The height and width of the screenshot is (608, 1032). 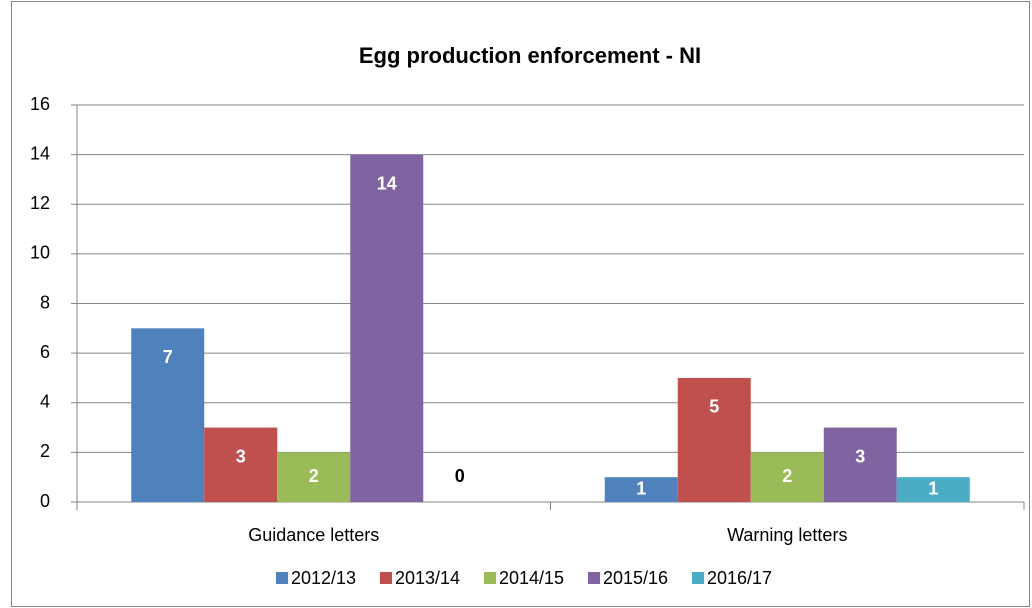 What do you see at coordinates (45, 402) in the screenshot?
I see `y-tick-label: 4` at bounding box center [45, 402].